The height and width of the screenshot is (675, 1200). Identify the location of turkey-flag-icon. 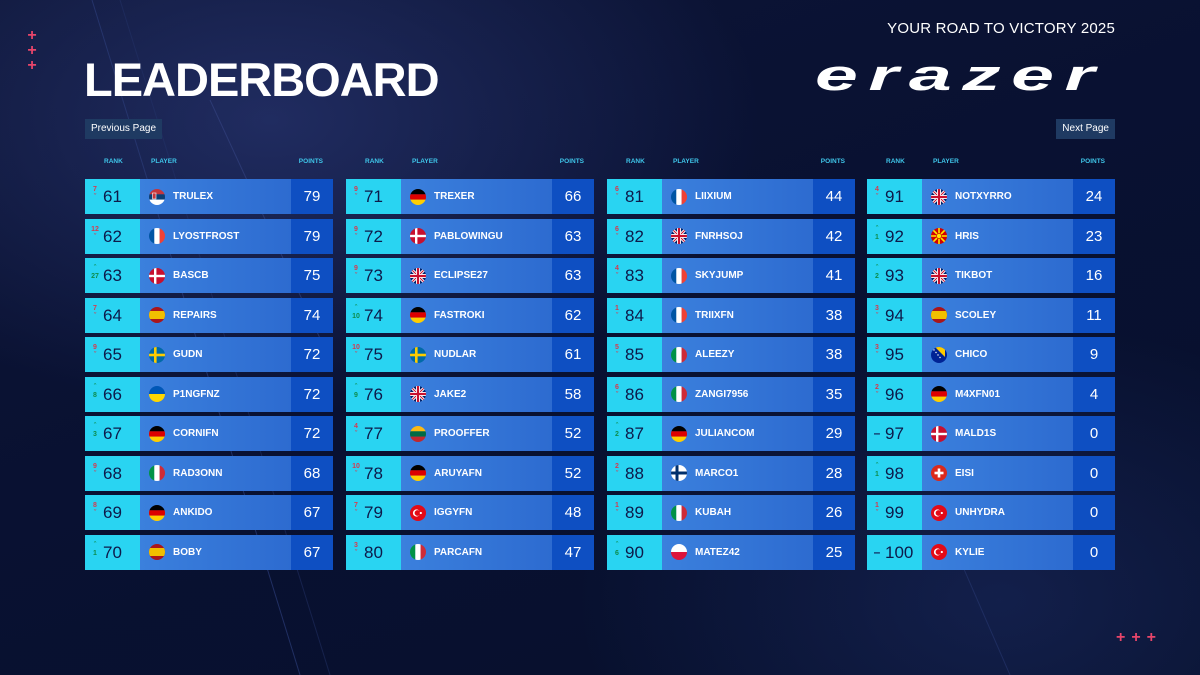
(939, 512).